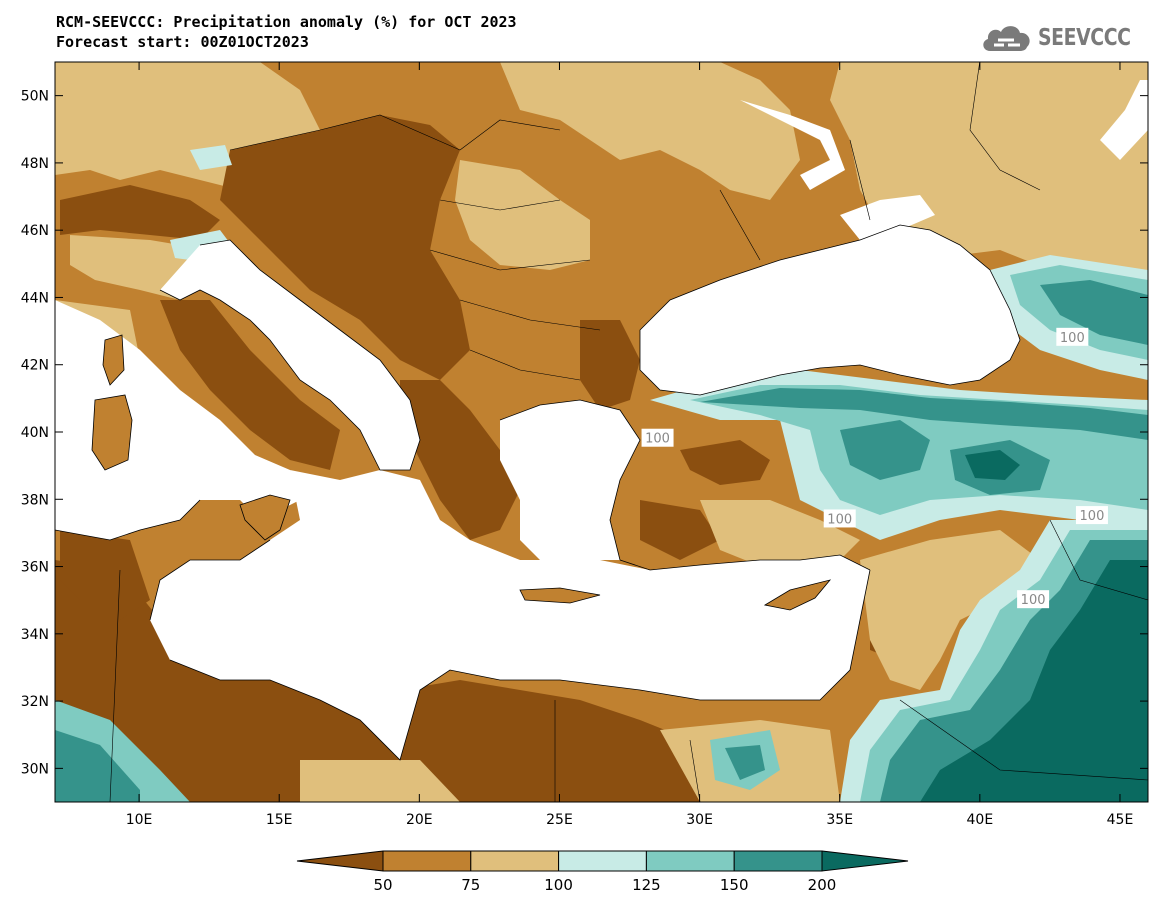  Describe the element at coordinates (97, 766) in the screenshot. I see `field-algeria-wet-core` at that location.